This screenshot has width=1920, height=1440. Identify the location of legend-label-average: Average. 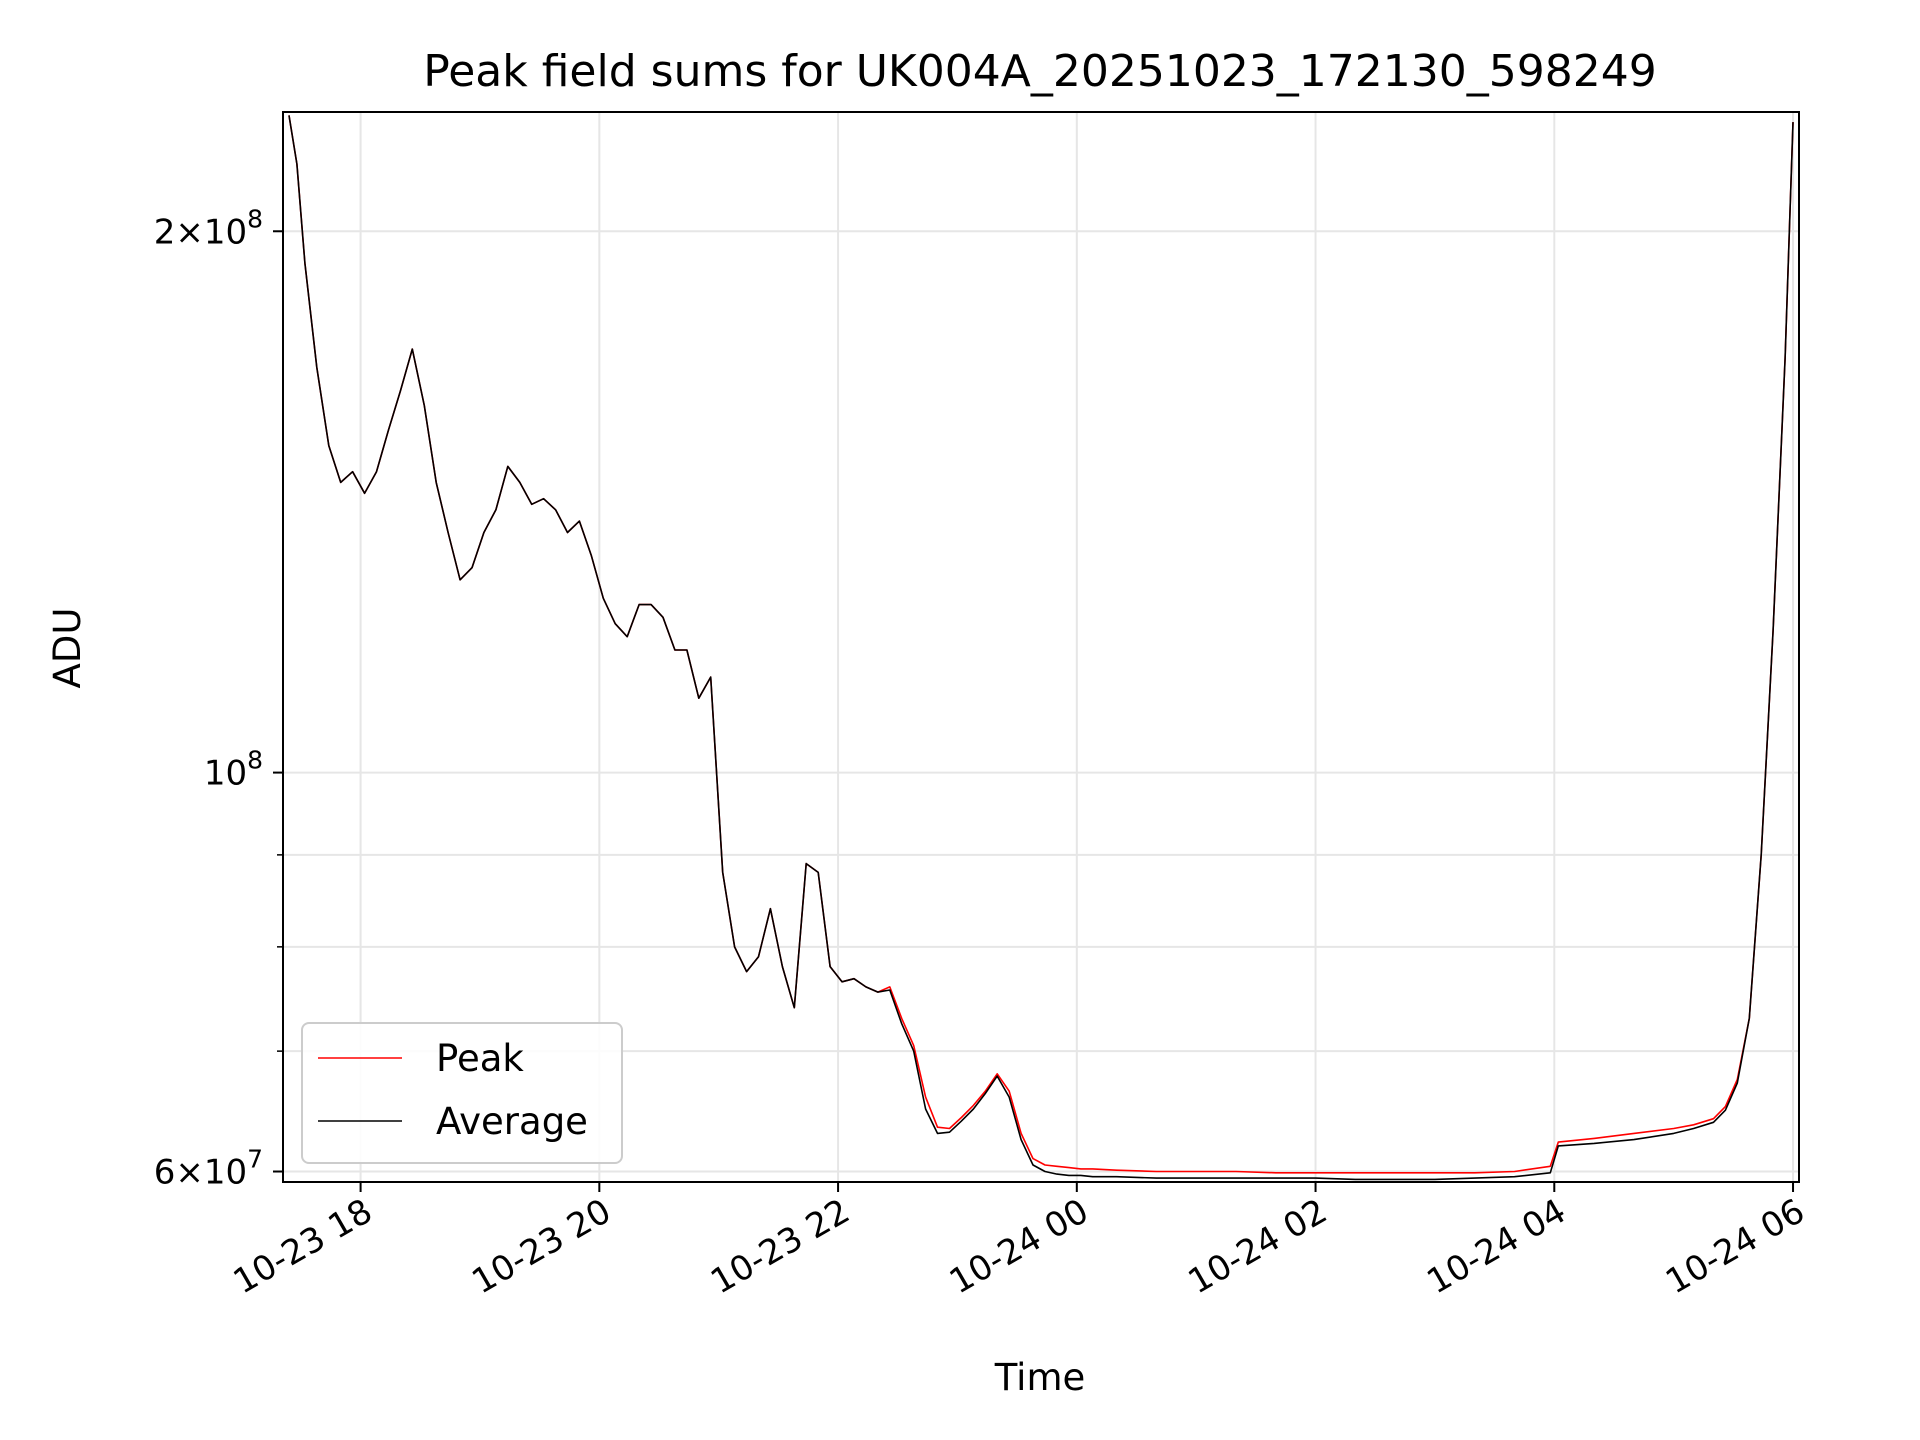
(512, 1121).